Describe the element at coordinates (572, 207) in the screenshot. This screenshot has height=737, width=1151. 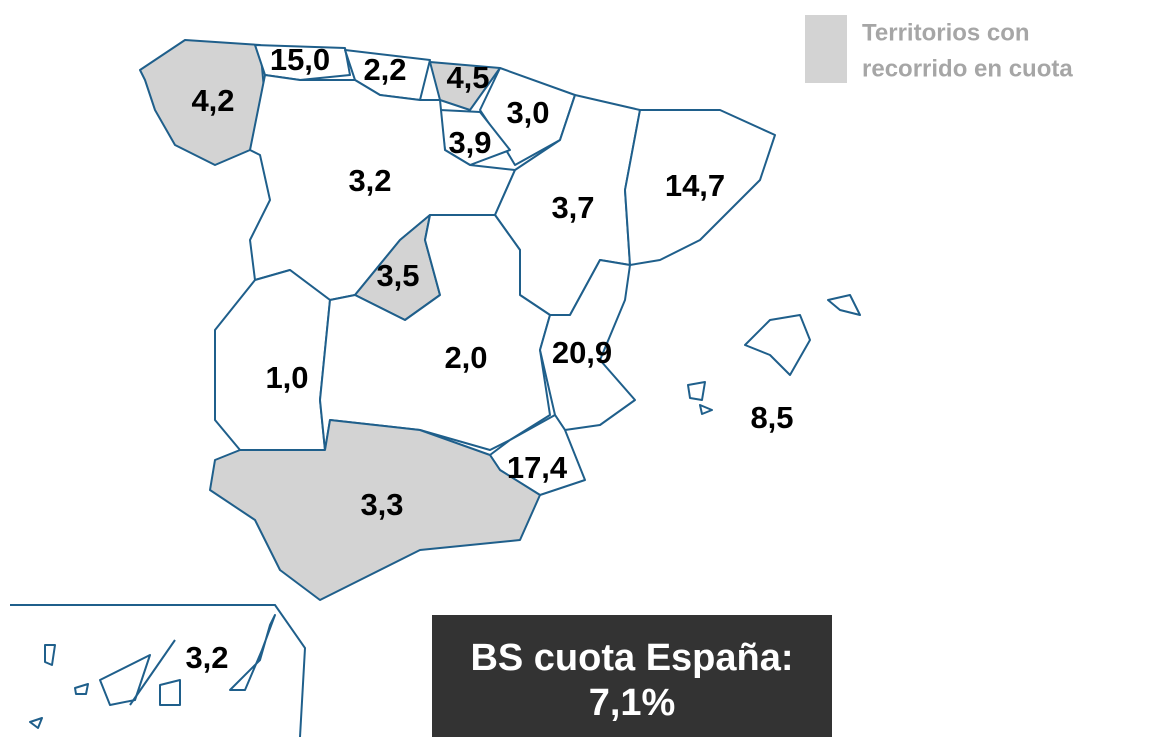
I see `region-label: 3,7` at that location.